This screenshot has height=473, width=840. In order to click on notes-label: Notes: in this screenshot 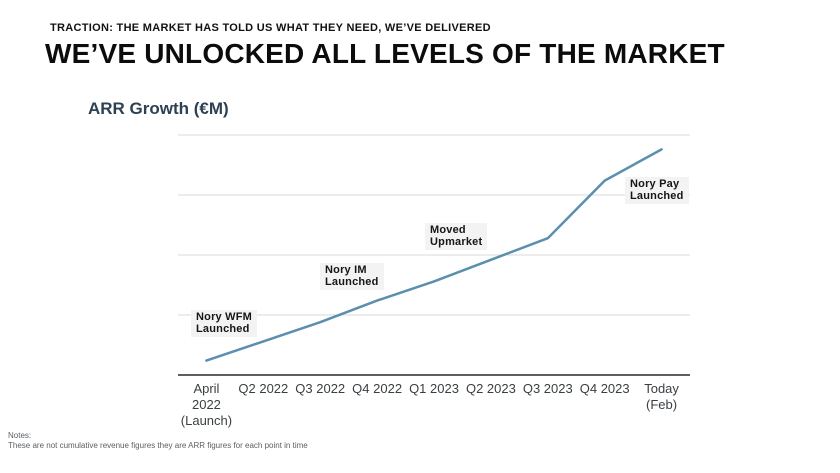, I will do `click(20, 435)`.